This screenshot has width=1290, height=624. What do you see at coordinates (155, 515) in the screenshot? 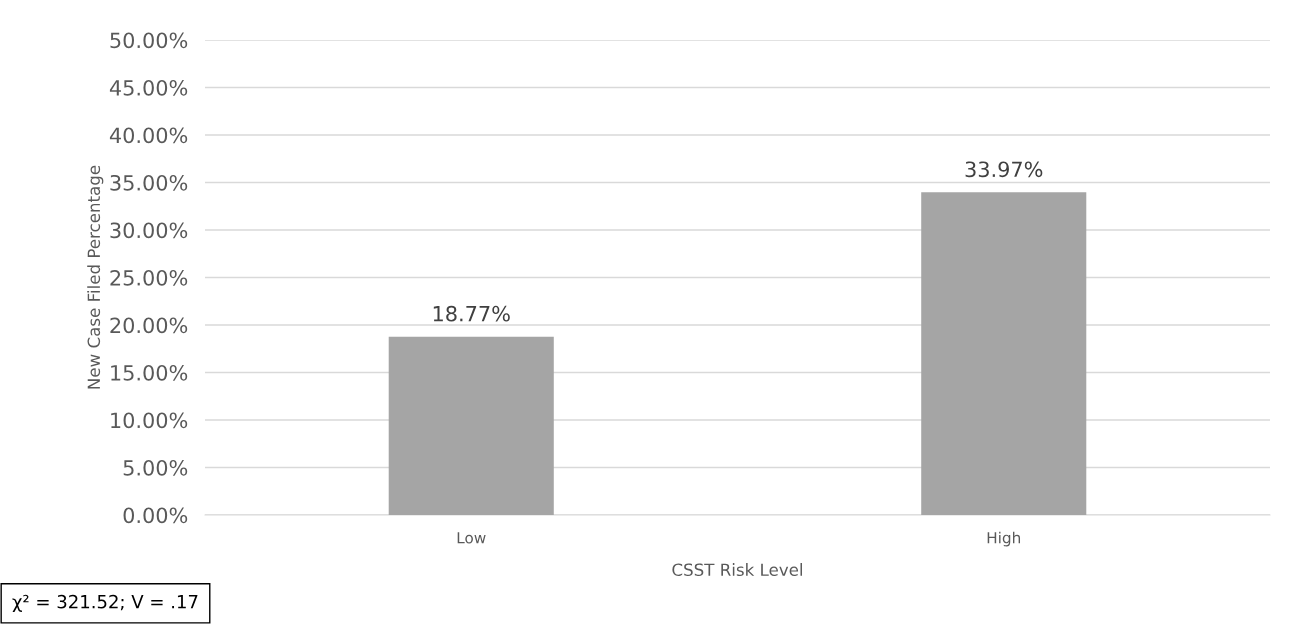
I see `y-tick-label: 0.00%` at bounding box center [155, 515].